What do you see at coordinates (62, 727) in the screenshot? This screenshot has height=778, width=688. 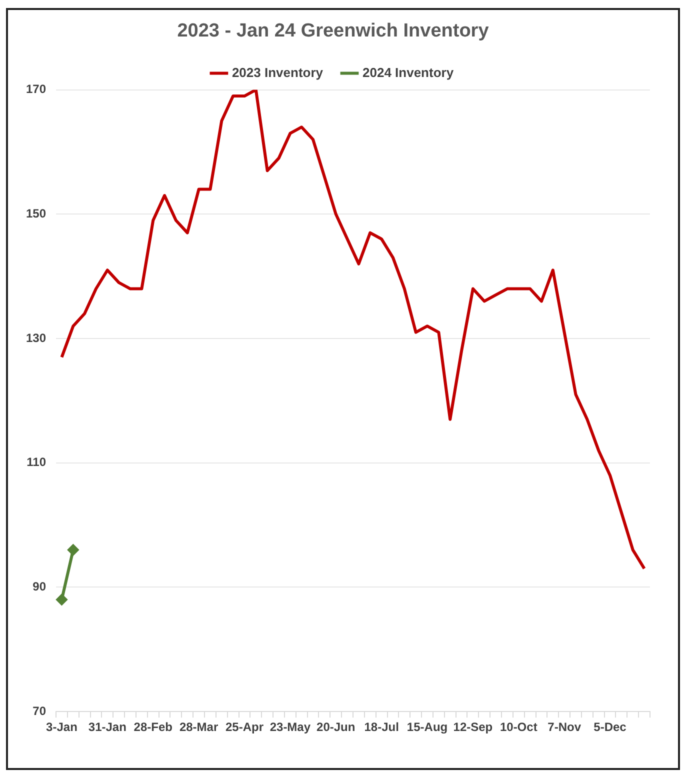 I see `x-tick-label: 3-Jan` at bounding box center [62, 727].